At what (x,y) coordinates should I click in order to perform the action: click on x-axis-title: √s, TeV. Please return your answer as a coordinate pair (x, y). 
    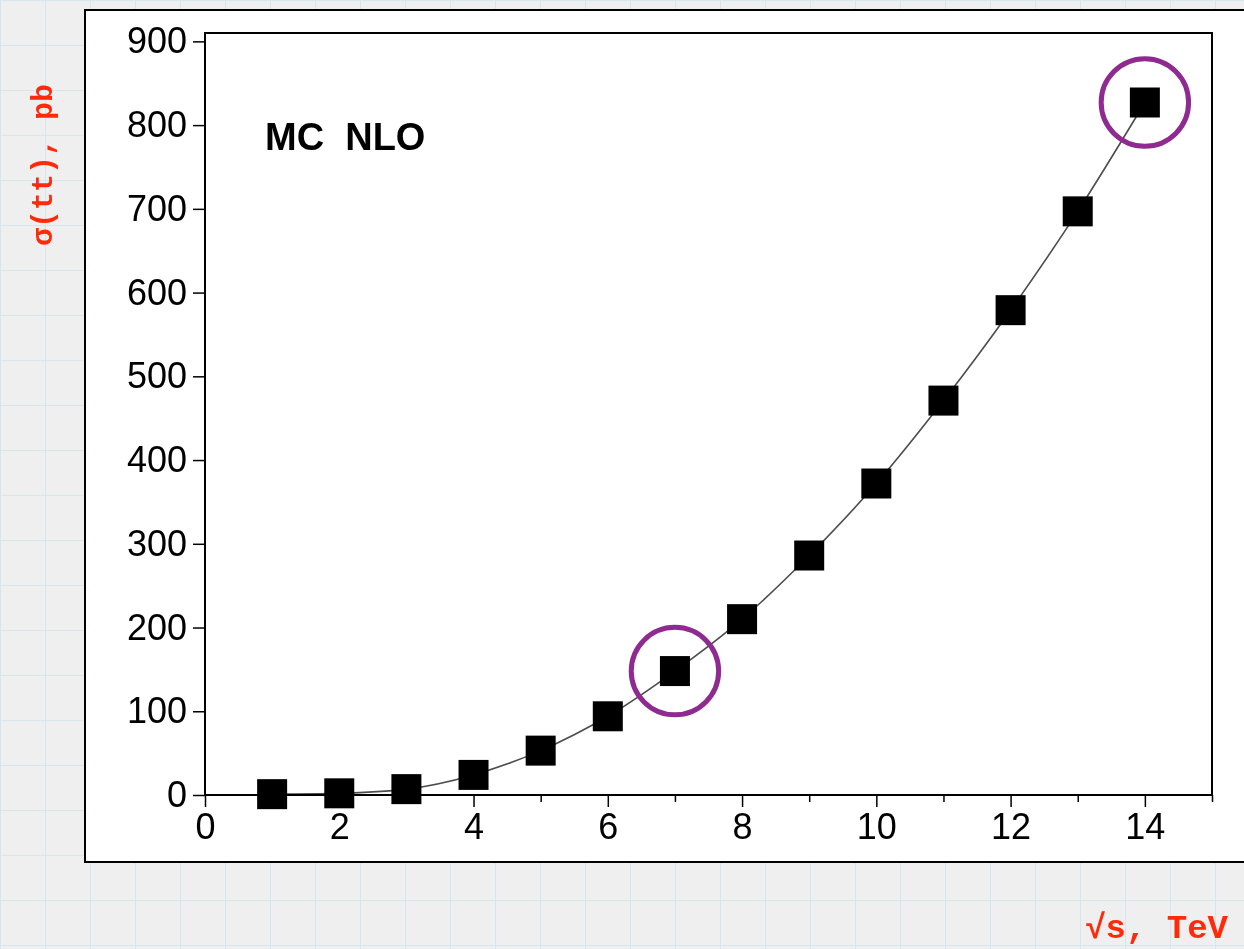
    Looking at the image, I should click on (1157, 929).